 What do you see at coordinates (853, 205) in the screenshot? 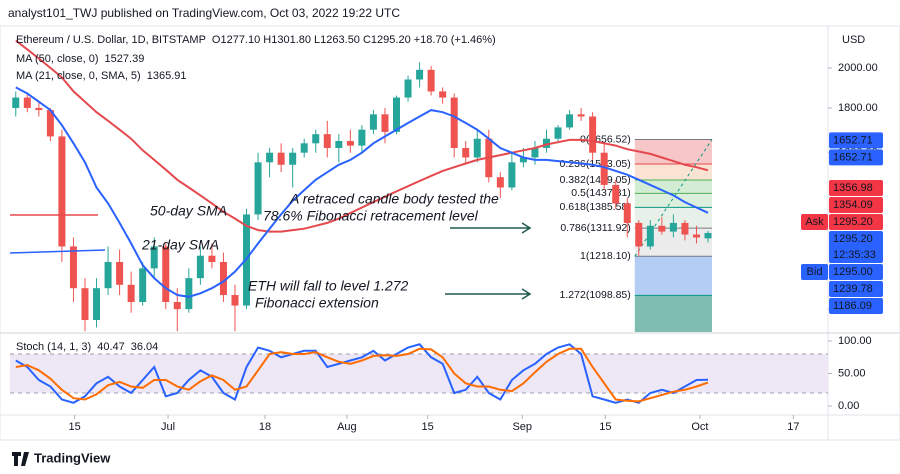
I see `price-tag-label: 1354.09` at bounding box center [853, 205].